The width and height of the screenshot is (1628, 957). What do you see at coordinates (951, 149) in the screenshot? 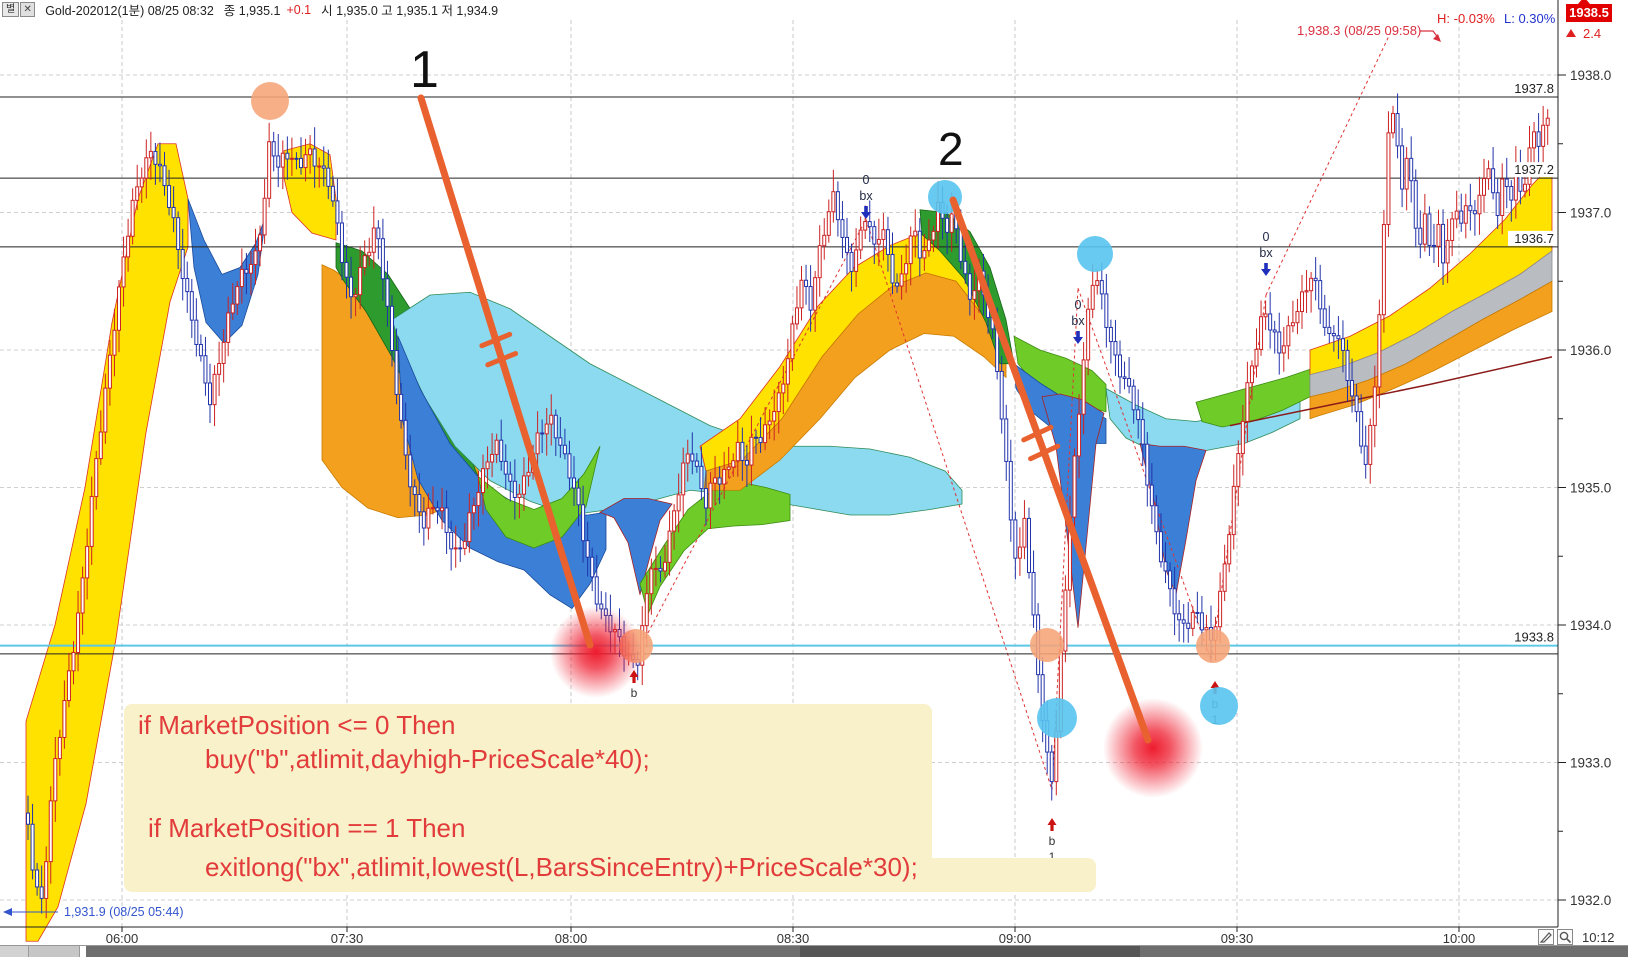
I see `annotation-number-2: 2` at bounding box center [951, 149].